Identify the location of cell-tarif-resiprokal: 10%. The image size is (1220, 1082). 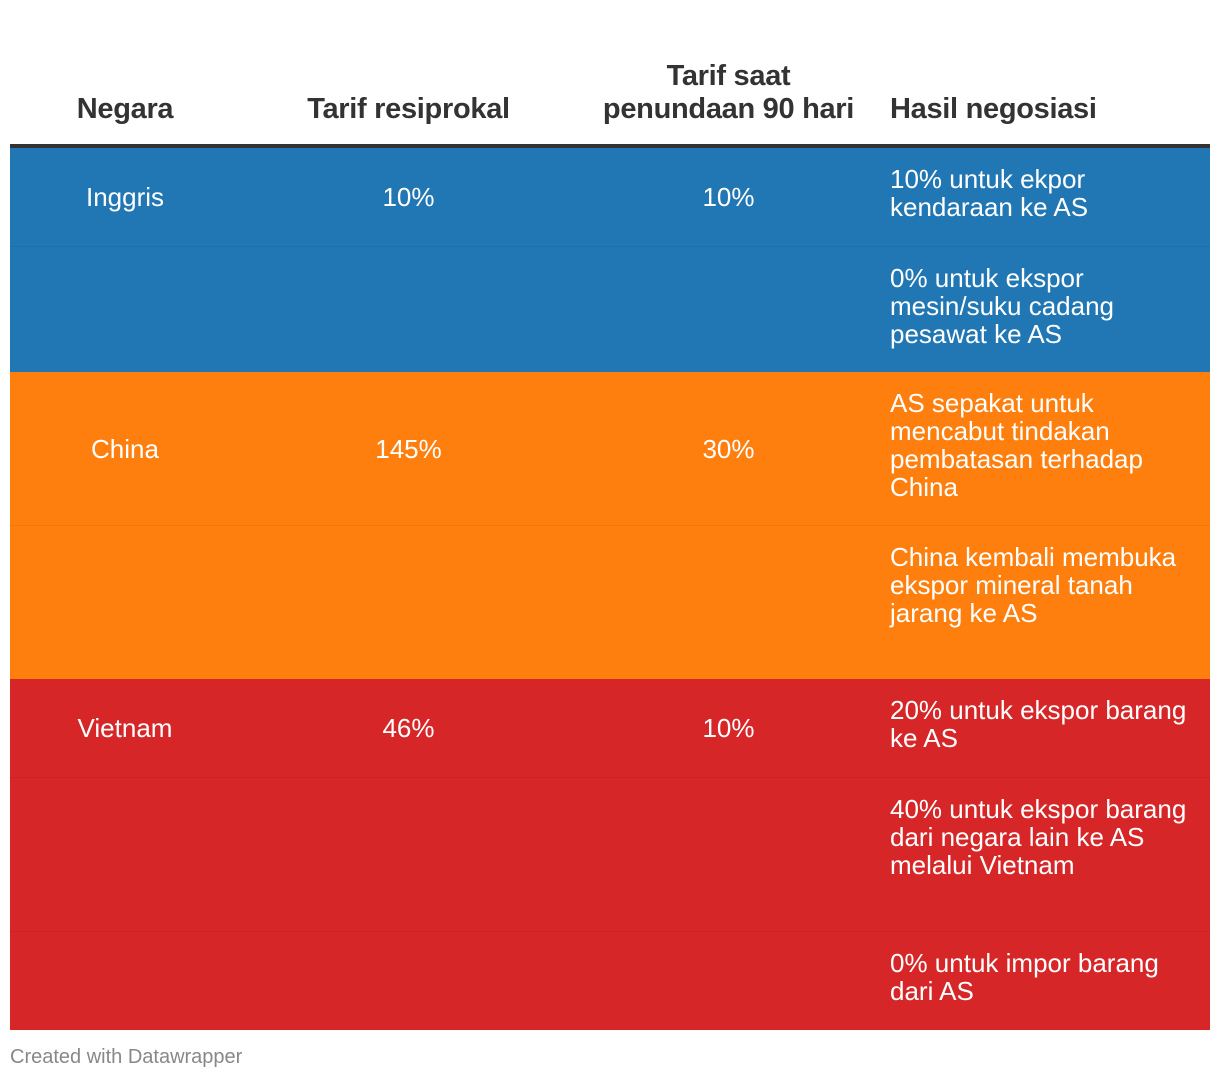
(408, 197).